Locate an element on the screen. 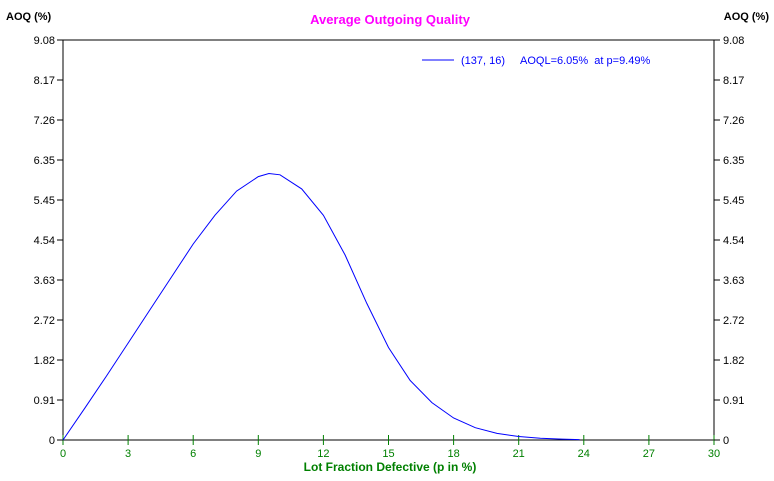 This screenshot has height=481, width=774. y-tick-label-right: 0 is located at coordinates (726, 441).